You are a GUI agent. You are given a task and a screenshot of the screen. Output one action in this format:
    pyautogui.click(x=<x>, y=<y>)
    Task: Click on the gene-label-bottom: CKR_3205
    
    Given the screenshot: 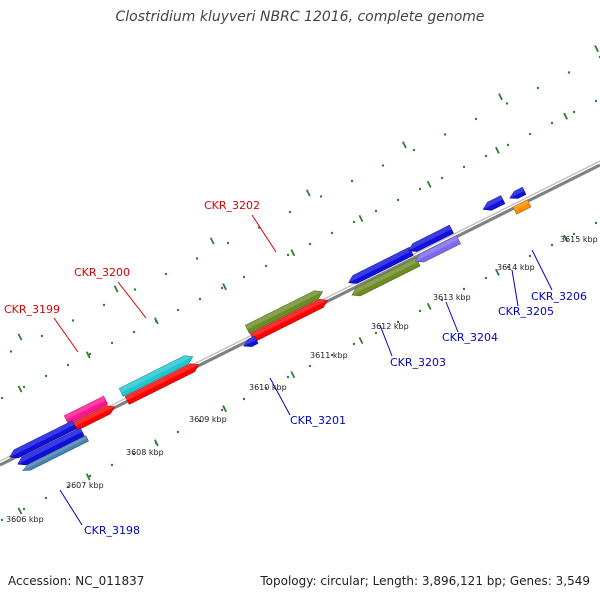 What is the action you would take?
    pyautogui.click(x=526, y=311)
    